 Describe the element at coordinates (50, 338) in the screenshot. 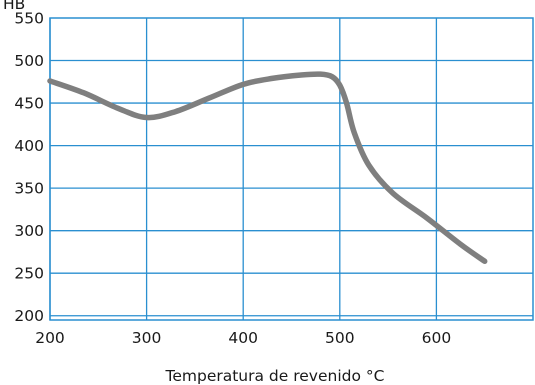

I see `x-tick-label: 200` at that location.